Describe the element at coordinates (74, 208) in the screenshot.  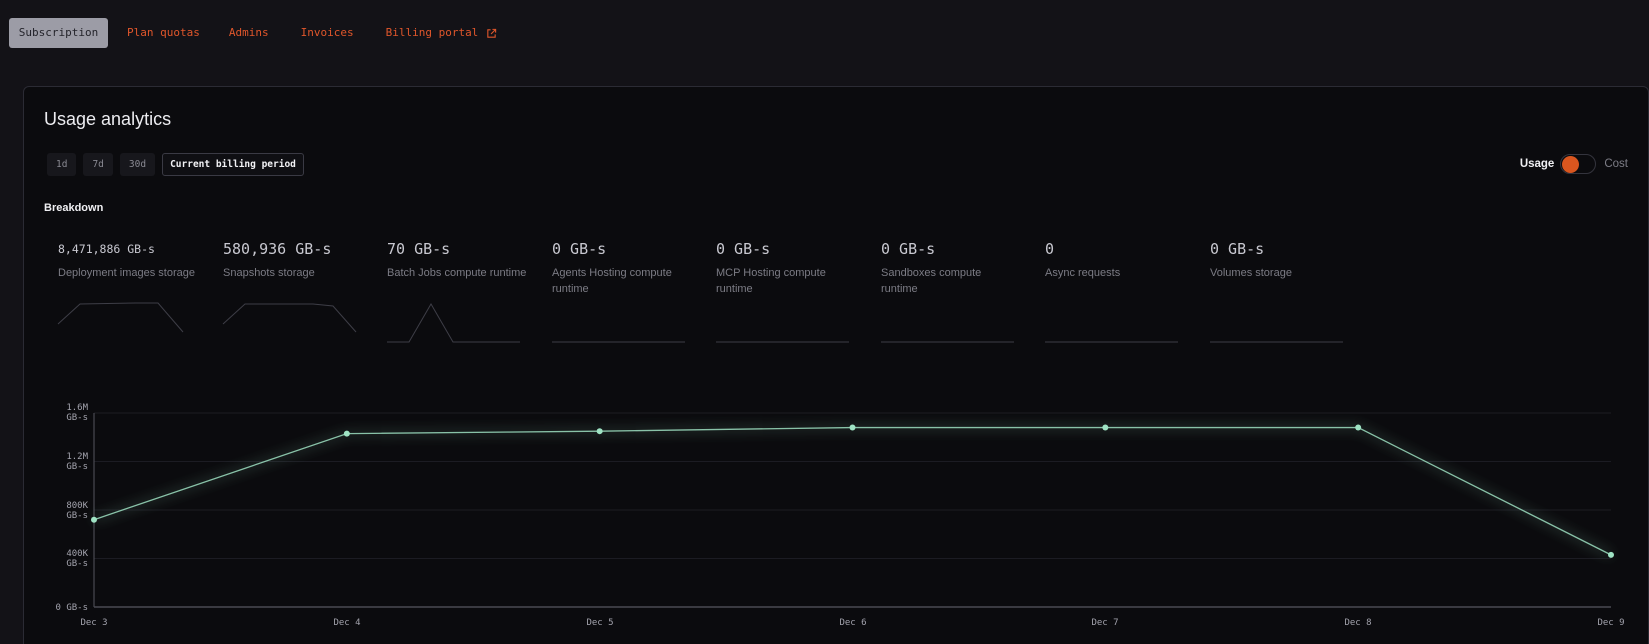
I see `breakdown-heading: Breakdown` at that location.